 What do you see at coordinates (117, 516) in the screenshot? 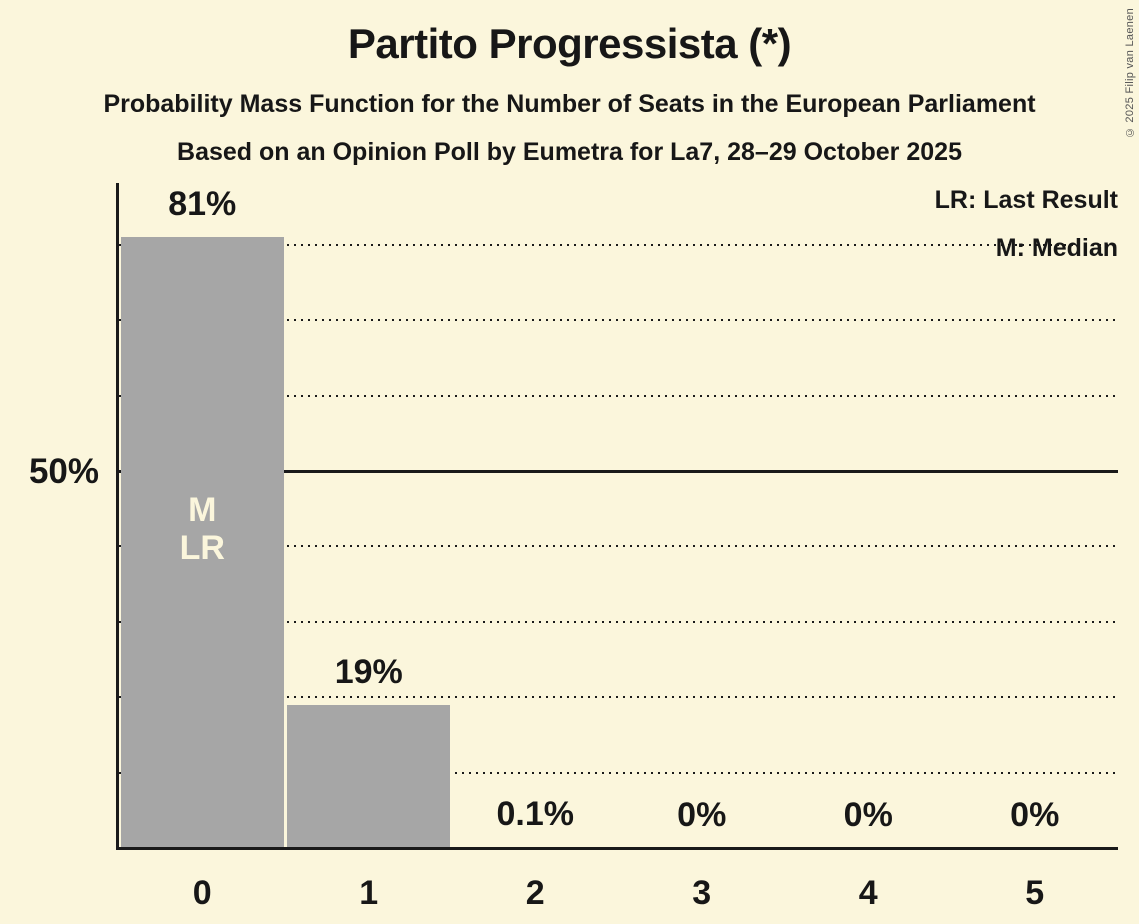
I see `y-axis-line` at bounding box center [117, 516].